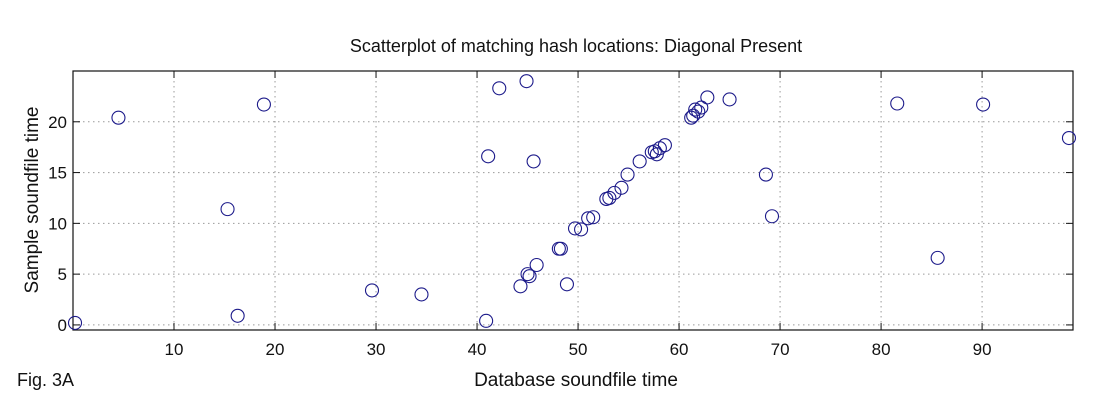  What do you see at coordinates (174, 349) in the screenshot?
I see `x-tick-label: 10` at bounding box center [174, 349].